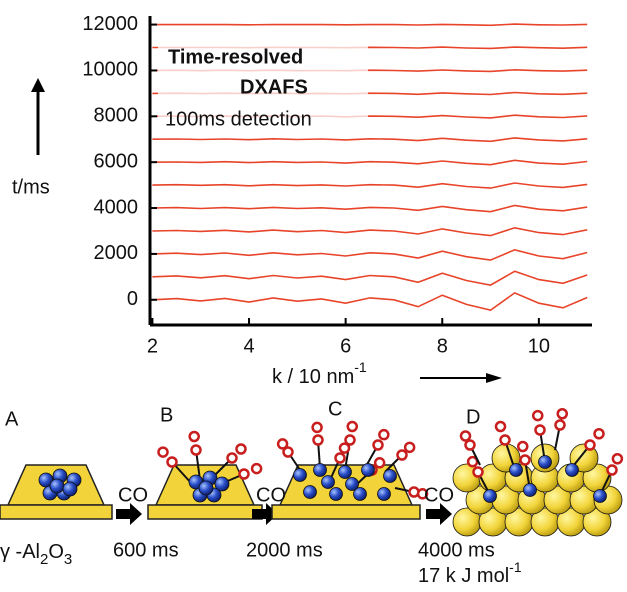 Image resolution: width=627 pixels, height=592 pixels. Describe the element at coordinates (68, 559) in the screenshot. I see `support-sub: 3` at that location.